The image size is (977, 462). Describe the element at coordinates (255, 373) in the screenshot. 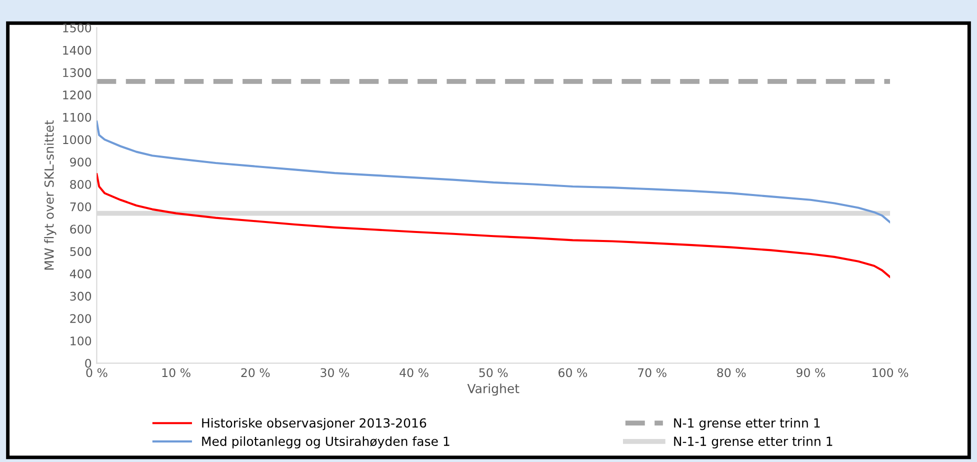

I see `x-tick-label: 20 %` at that location.